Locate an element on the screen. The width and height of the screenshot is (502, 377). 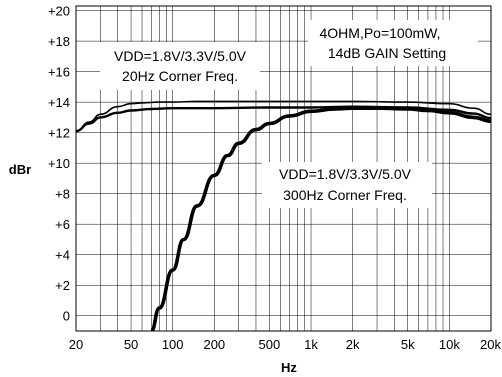
x-tick-label: 500 is located at coordinates (270, 344).